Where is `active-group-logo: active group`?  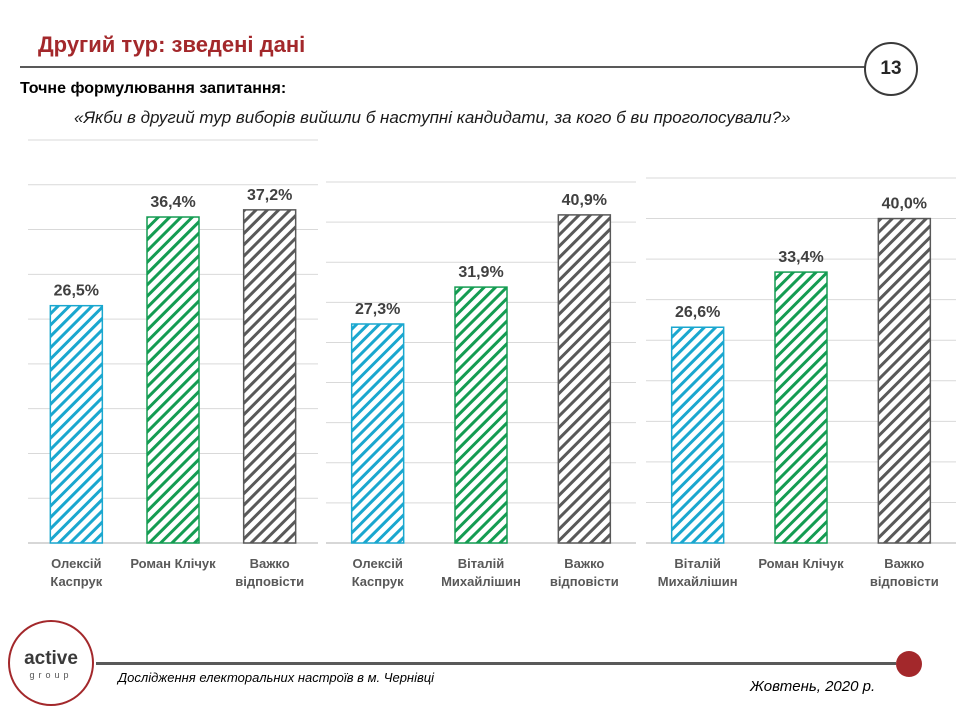
active-group-logo: active group is located at coordinates (51, 663).